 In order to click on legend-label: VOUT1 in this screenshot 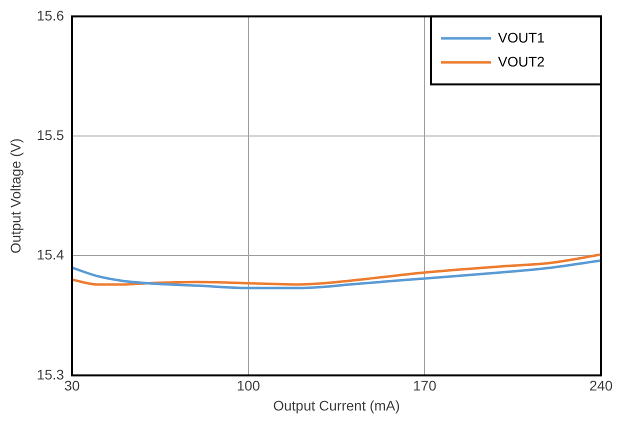, I will do `click(521, 37)`.